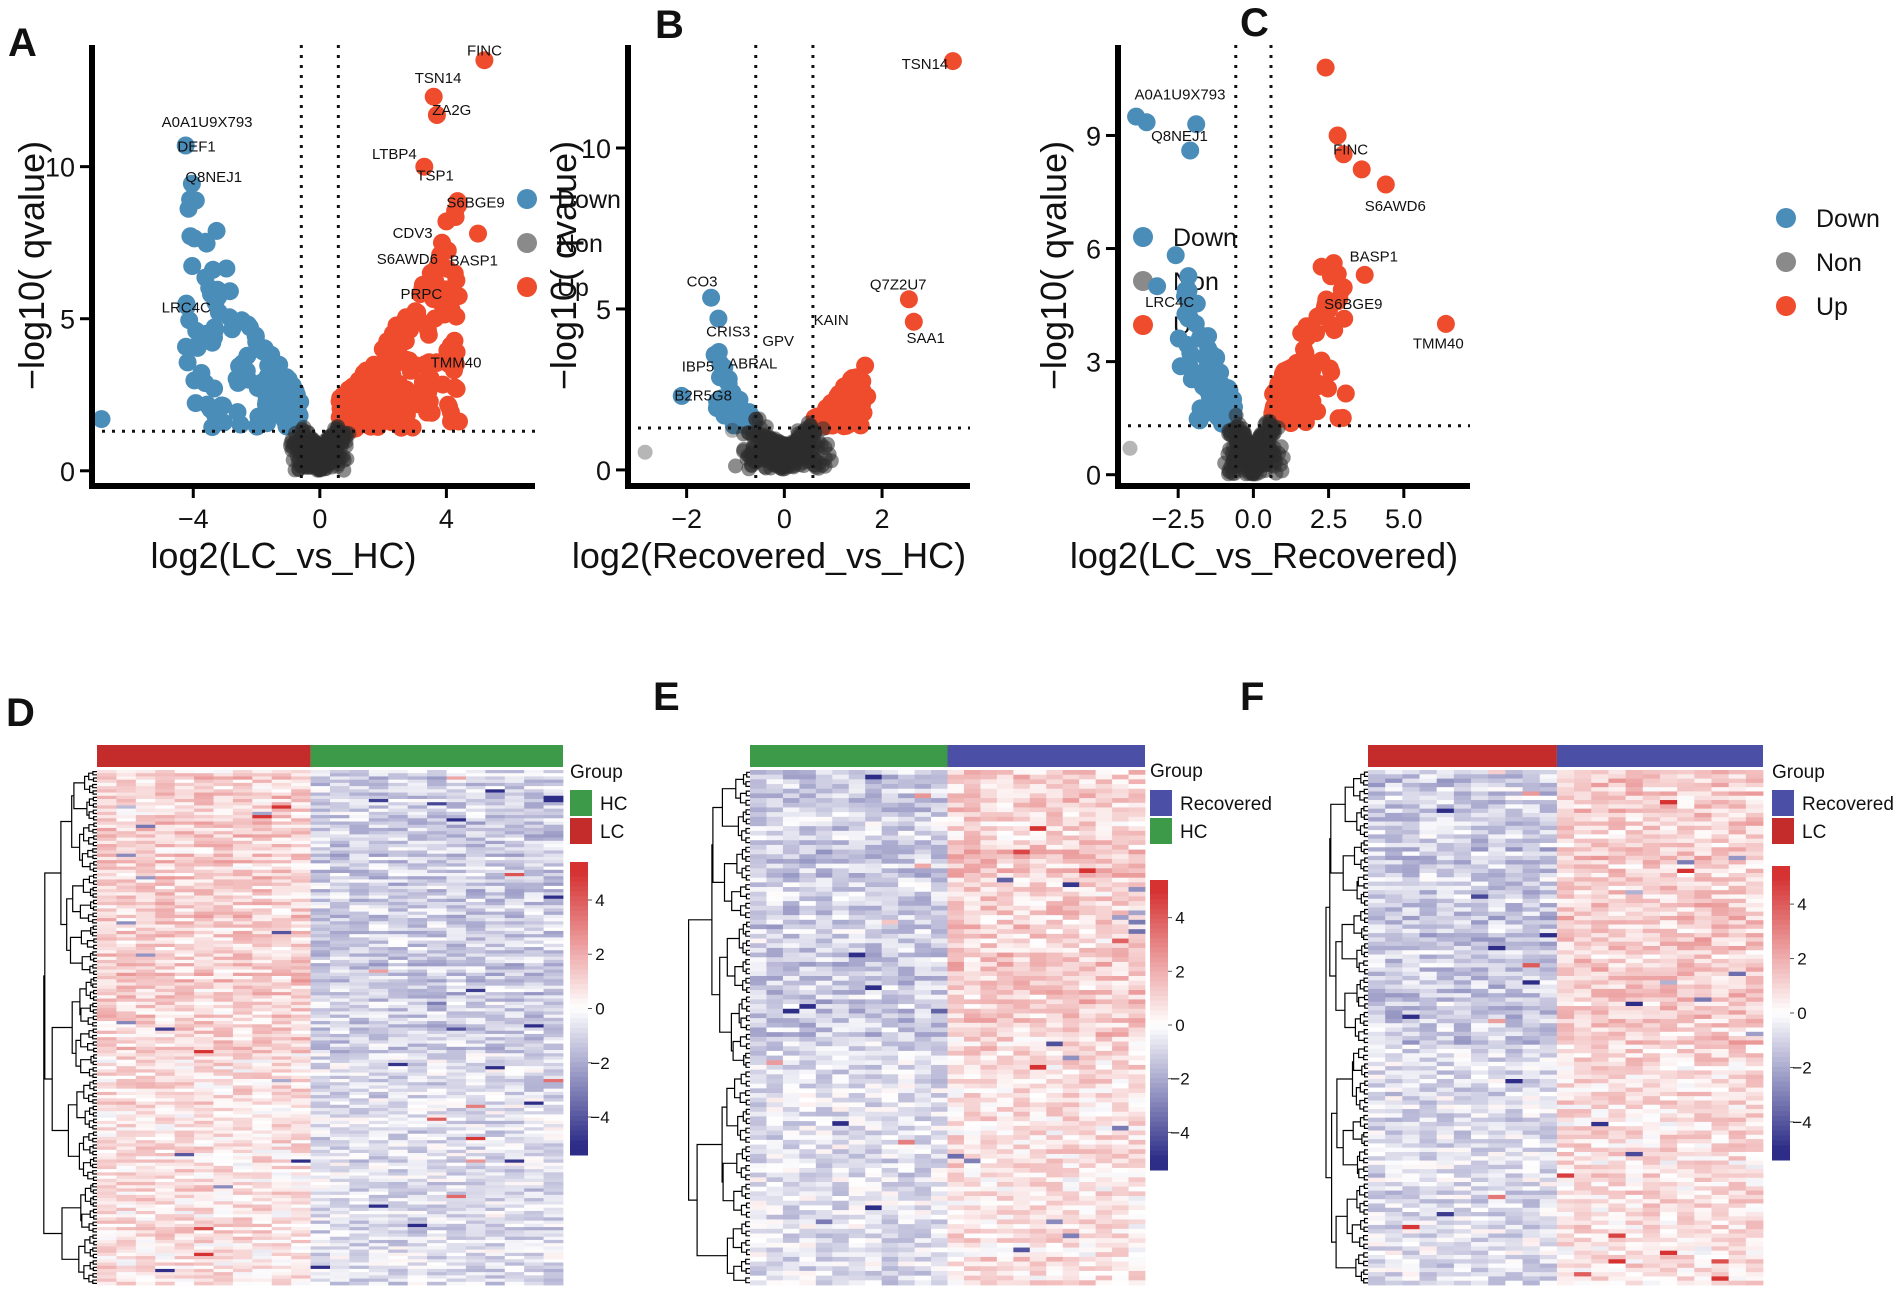 The image size is (1904, 1293). I want to click on x-tick-label: 0, so click(319, 519).